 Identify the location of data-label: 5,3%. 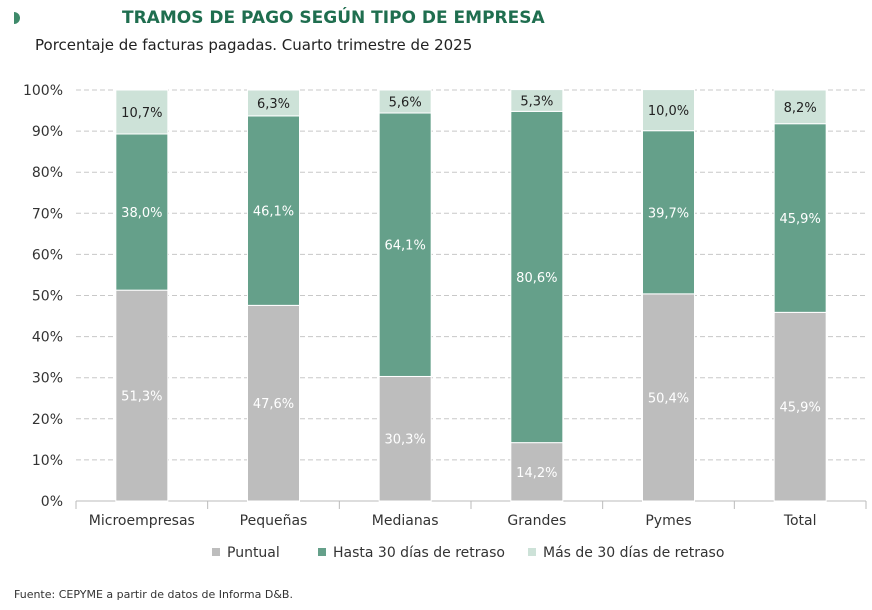
(536, 101).